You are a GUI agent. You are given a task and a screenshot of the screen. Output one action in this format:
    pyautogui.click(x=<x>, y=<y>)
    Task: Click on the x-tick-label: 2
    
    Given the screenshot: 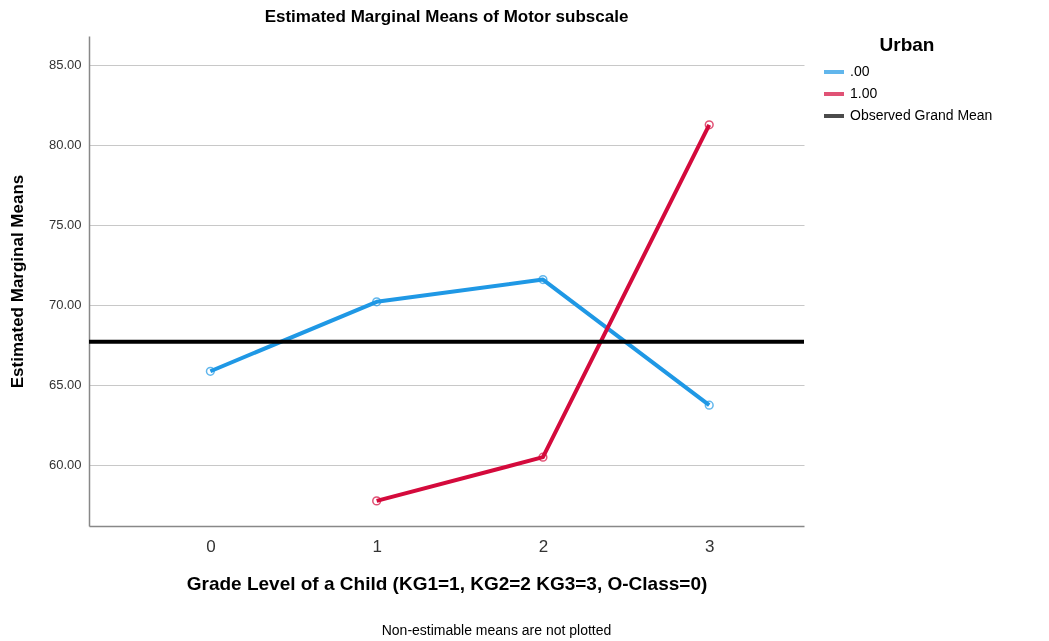 What is the action you would take?
    pyautogui.click(x=543, y=546)
    